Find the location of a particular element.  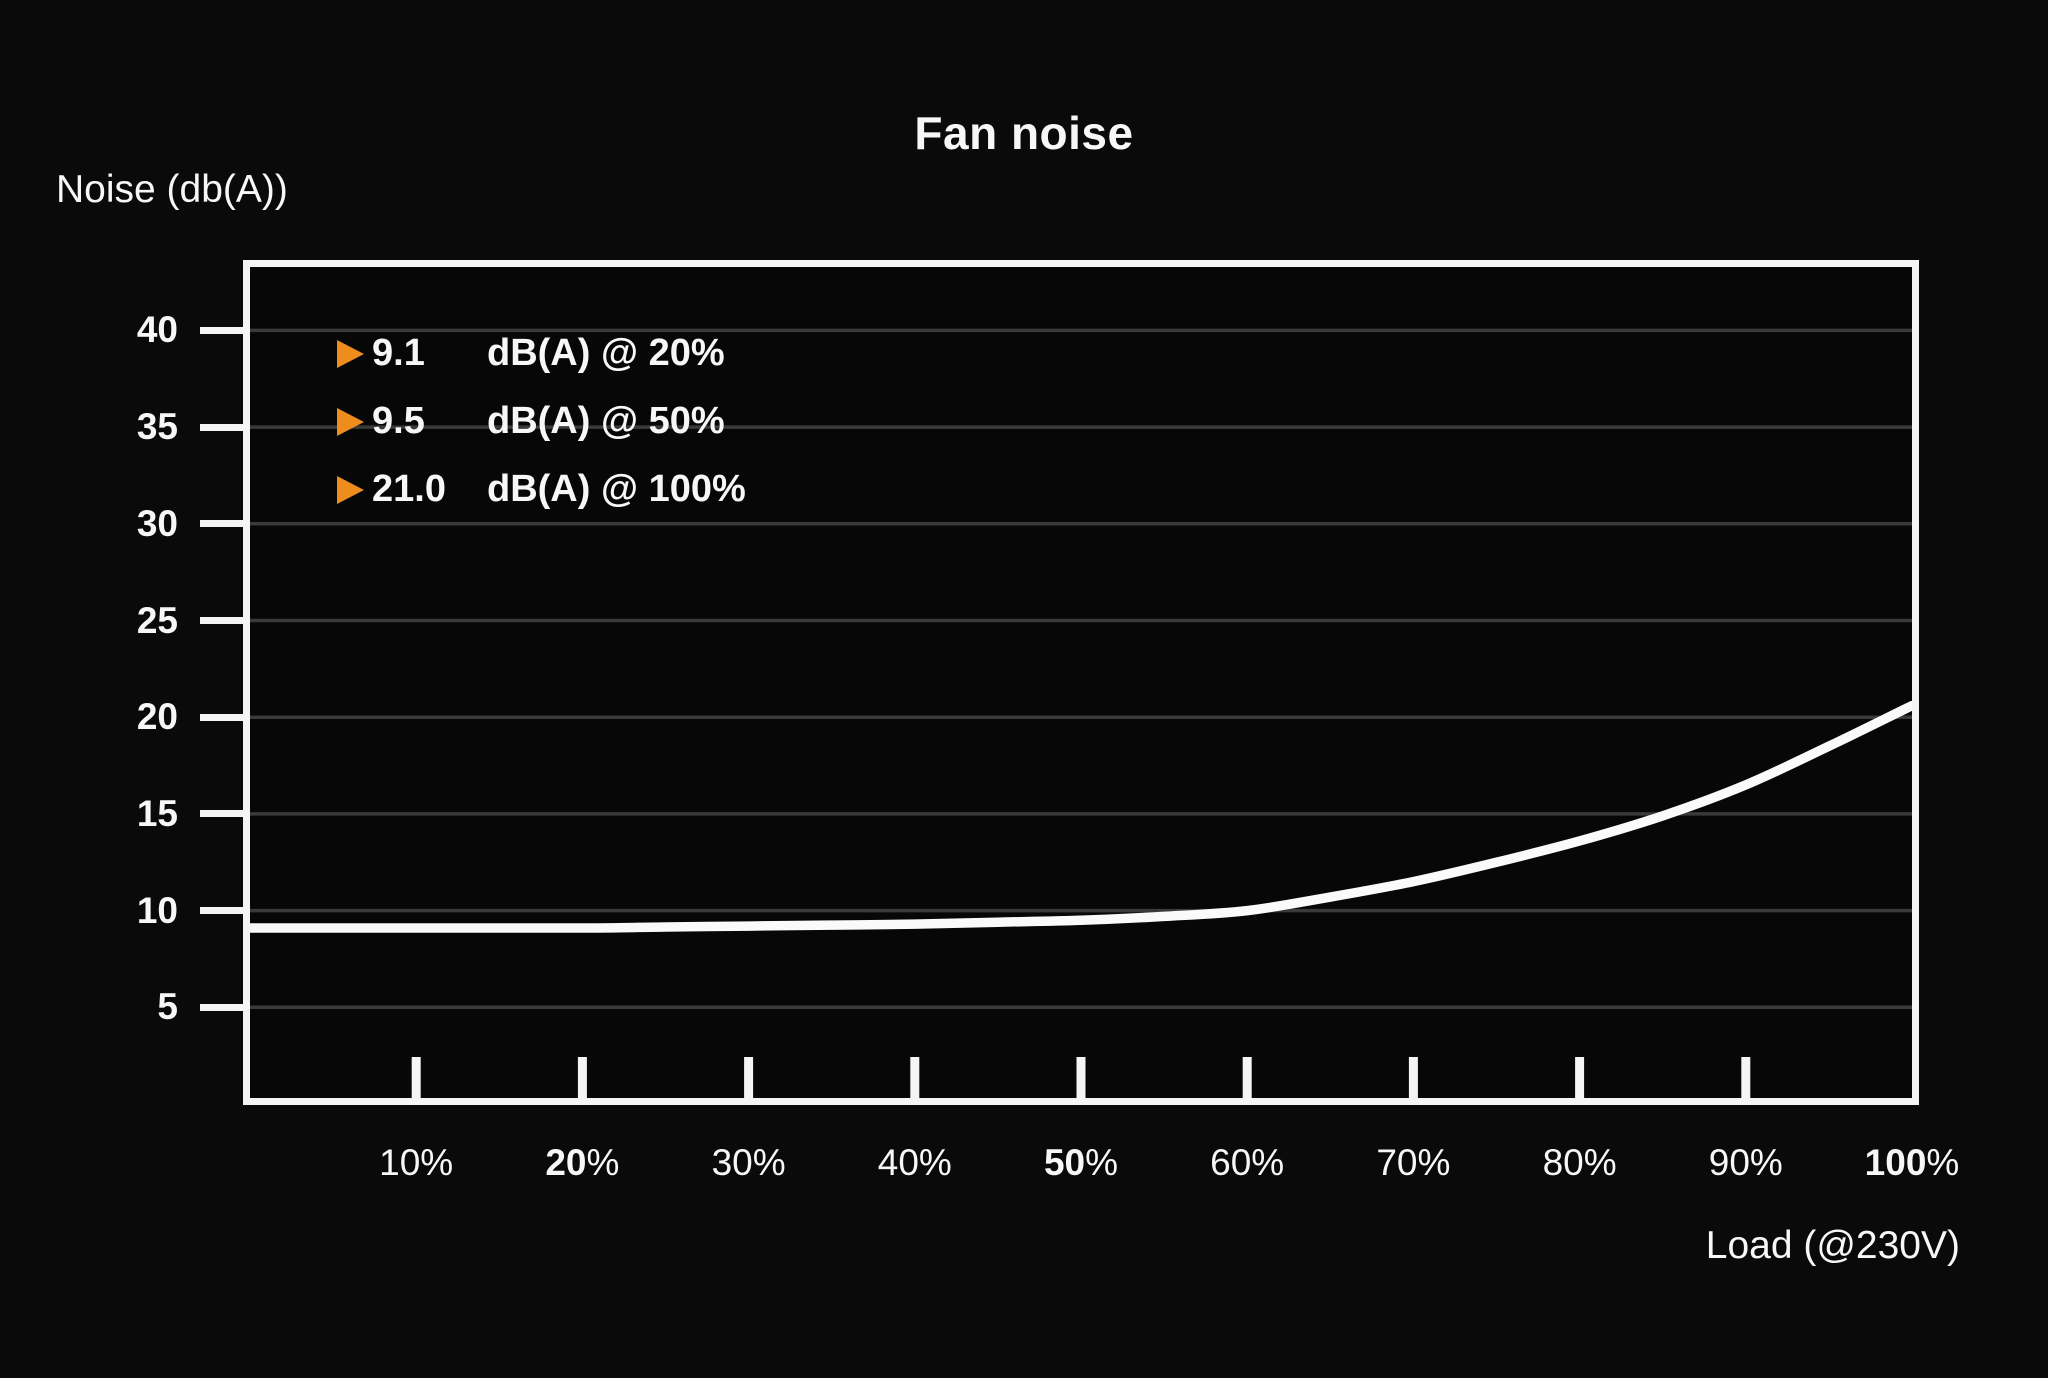

legend-desc: dB(A) @ 100% is located at coordinates (616, 488).